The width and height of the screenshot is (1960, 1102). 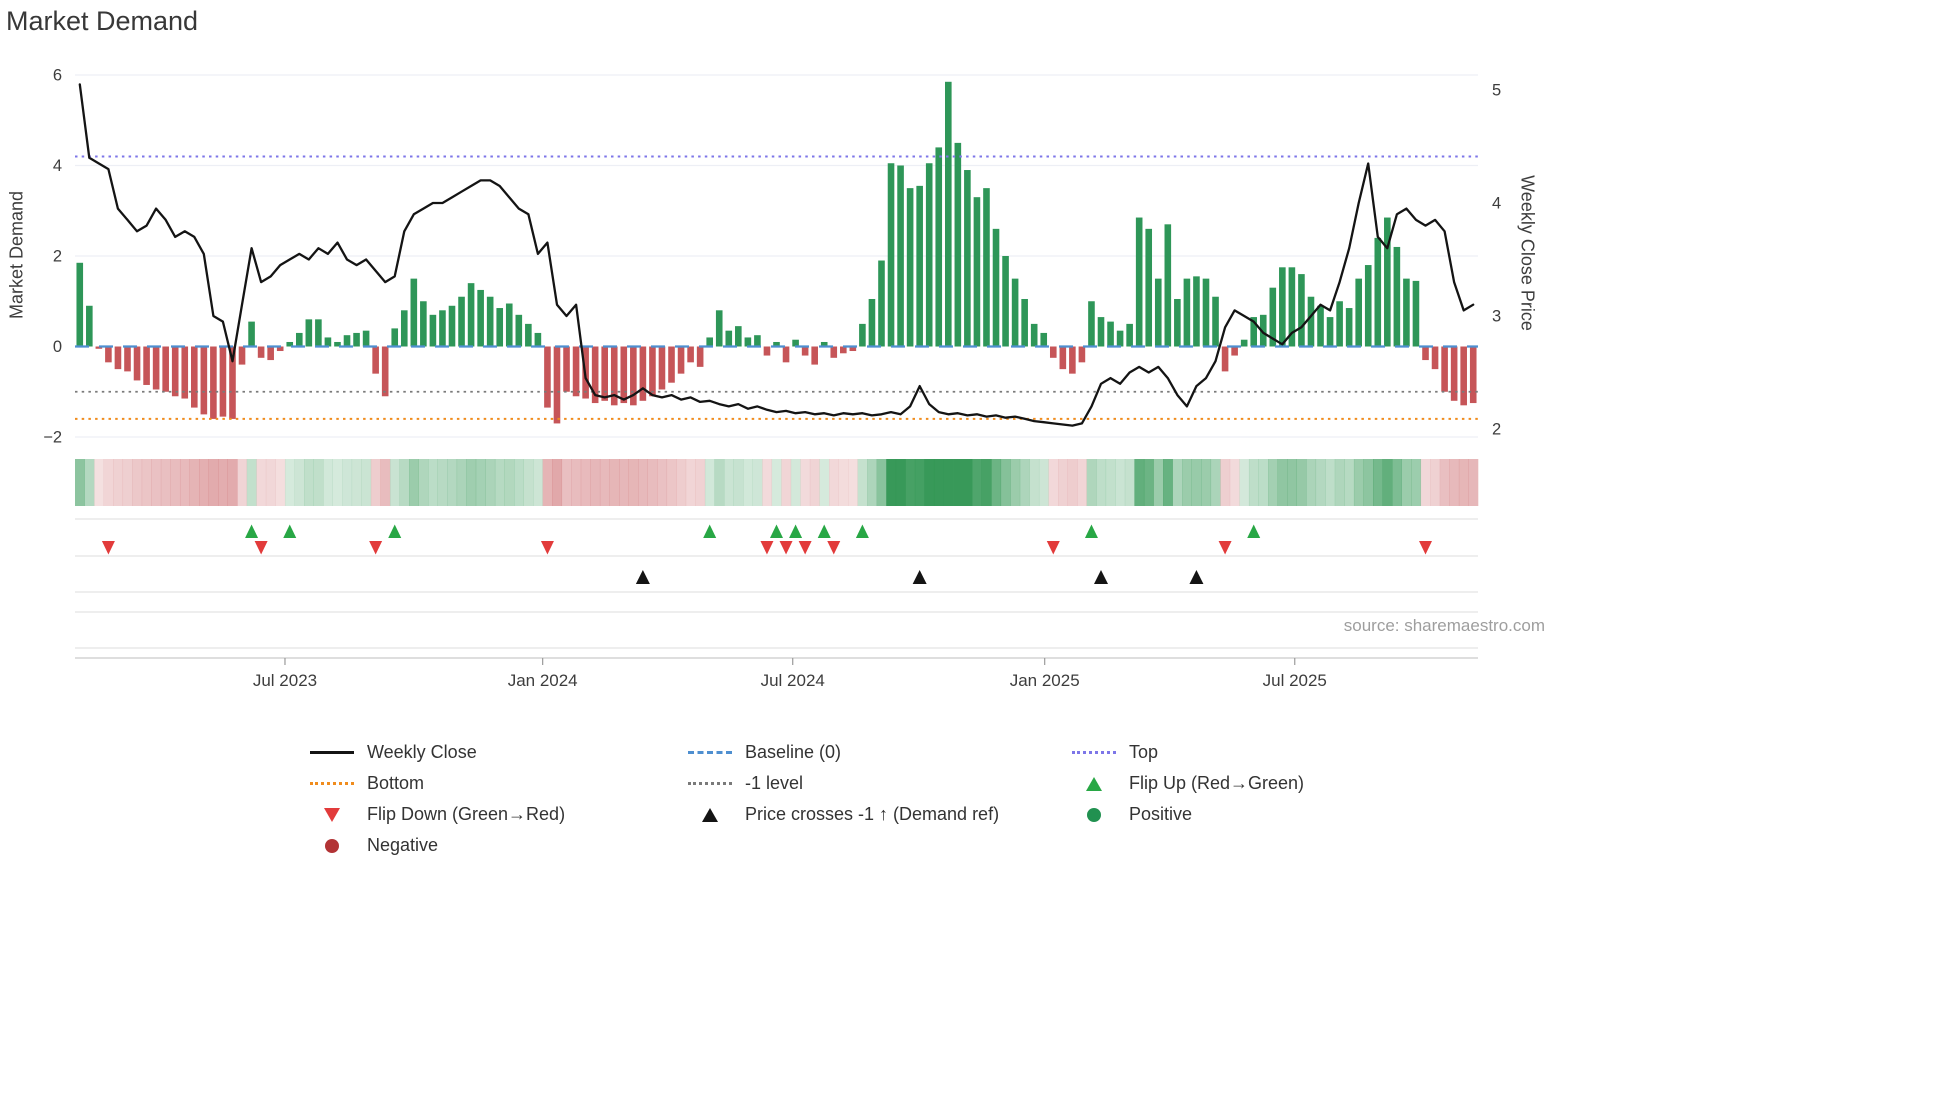 I want to click on price-cross-marker, so click(x=1101, y=577).